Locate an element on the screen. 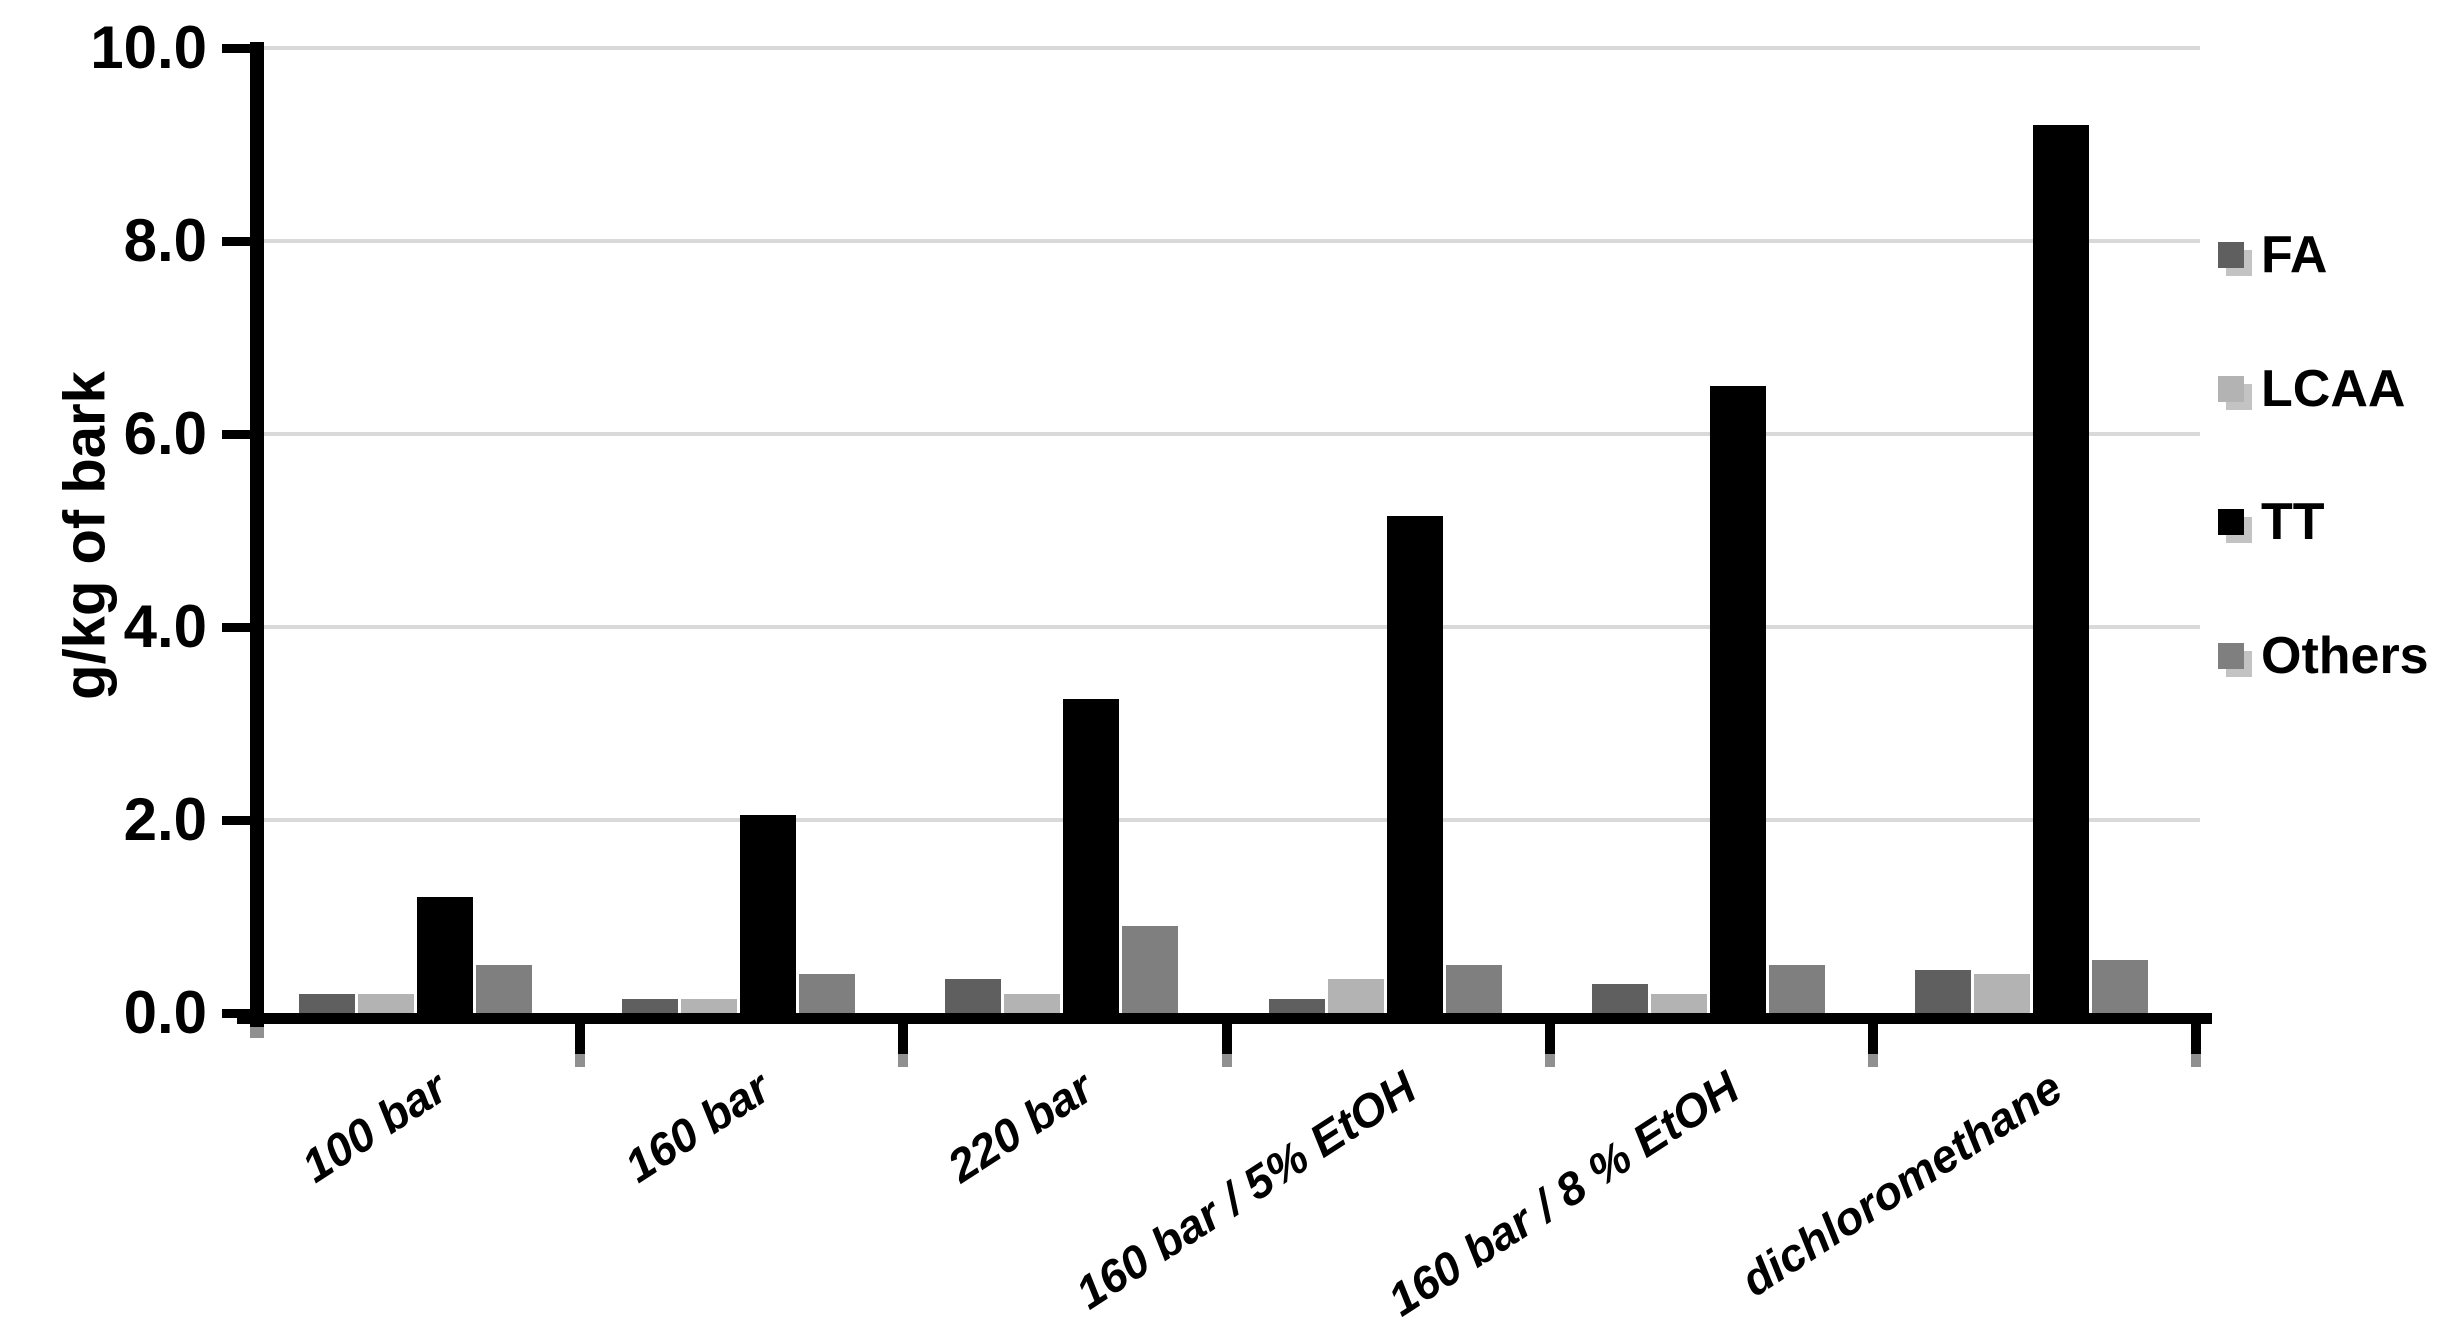  x-axis-category-label: 160 bar / 5% EtOH is located at coordinates (1245, 1188).